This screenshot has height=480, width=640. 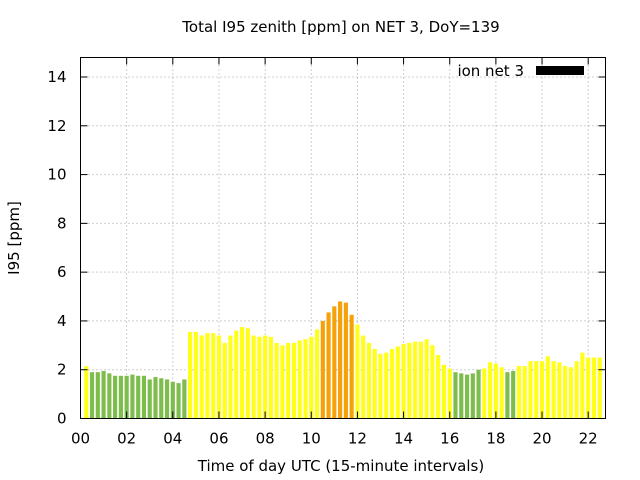 What do you see at coordinates (340, 466) in the screenshot?
I see `x-axis-label: Time of day UTC (15-minute intervals)` at bounding box center [340, 466].